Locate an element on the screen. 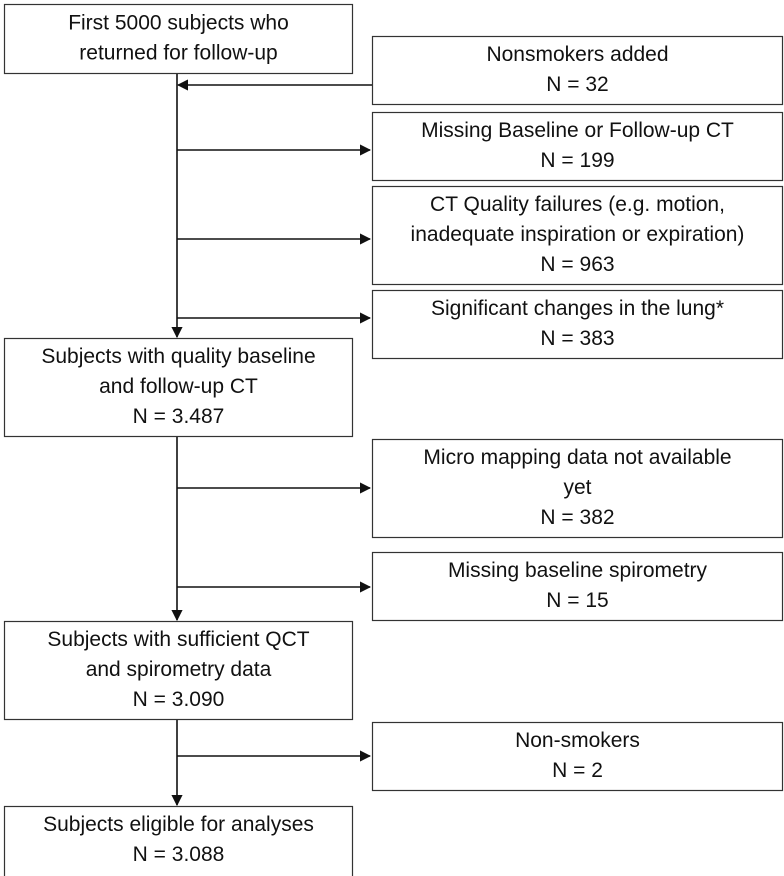 The image size is (784, 876). box-text: and spirometry data is located at coordinates (179, 669).